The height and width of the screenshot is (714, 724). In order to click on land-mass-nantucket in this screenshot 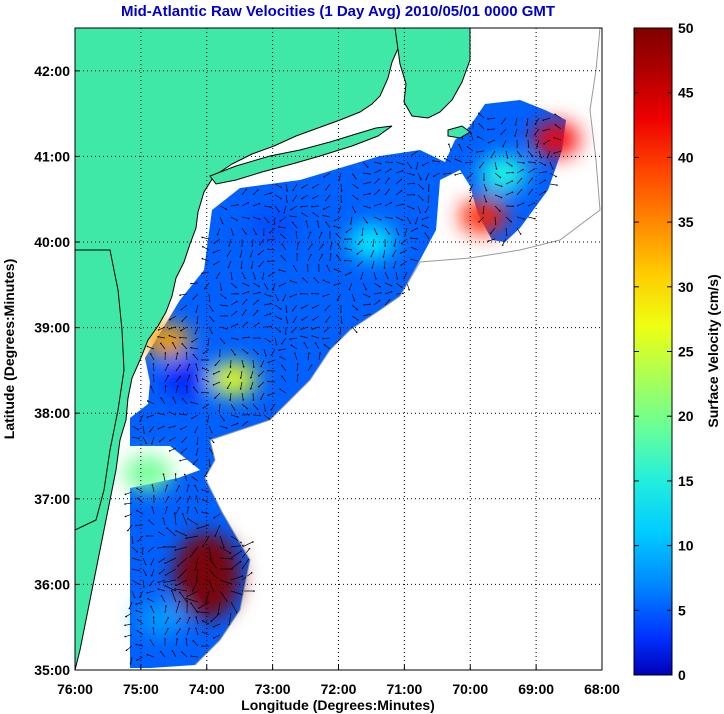, I will do `click(459, 132)`.